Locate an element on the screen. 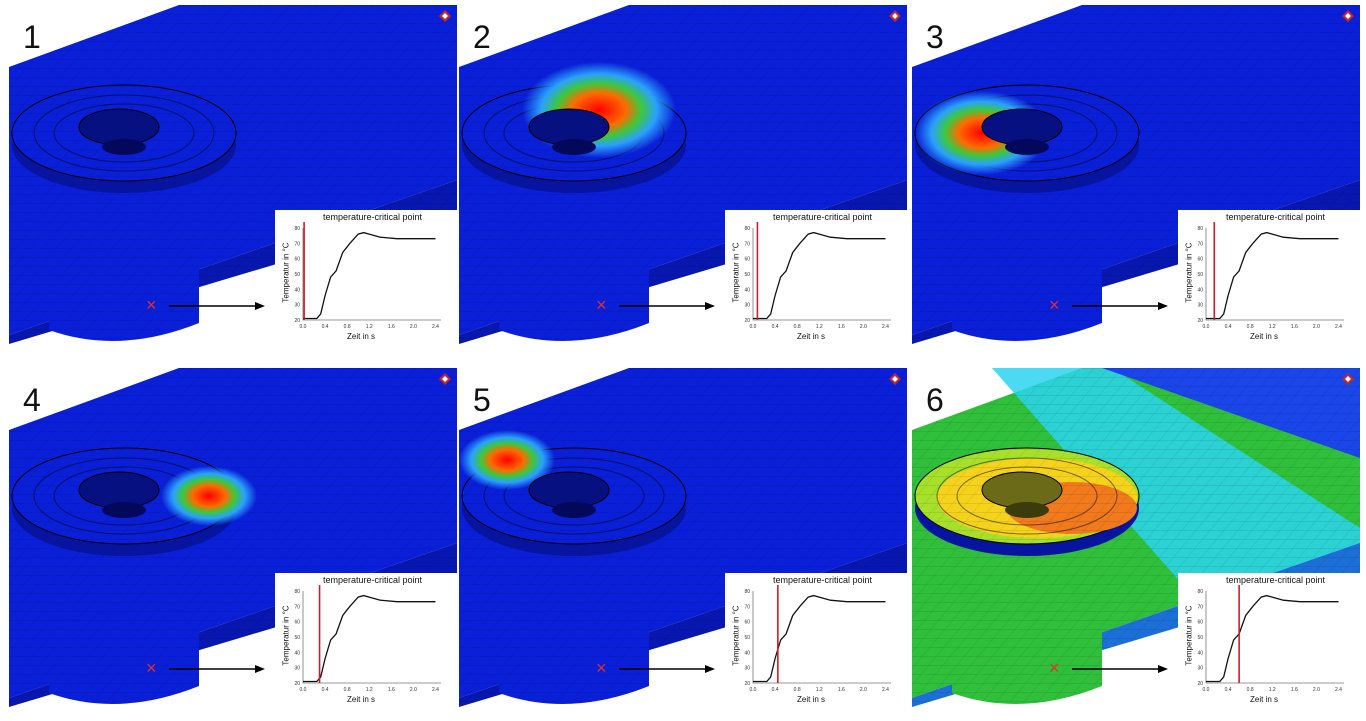  panel-number: 5 is located at coordinates (482, 400).